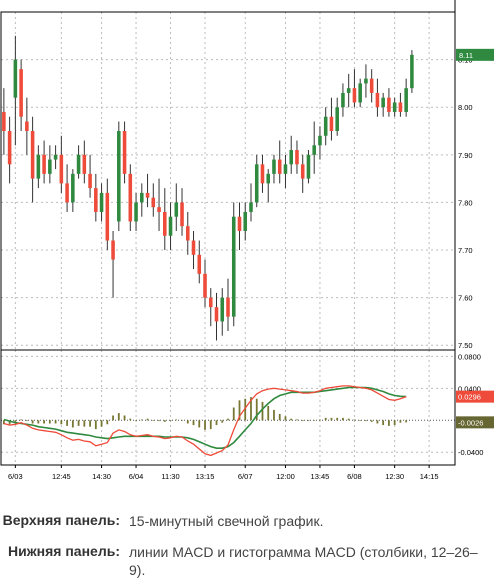 The width and height of the screenshot is (500, 579). I want to click on x-tick-label: 12:30, so click(394, 476).